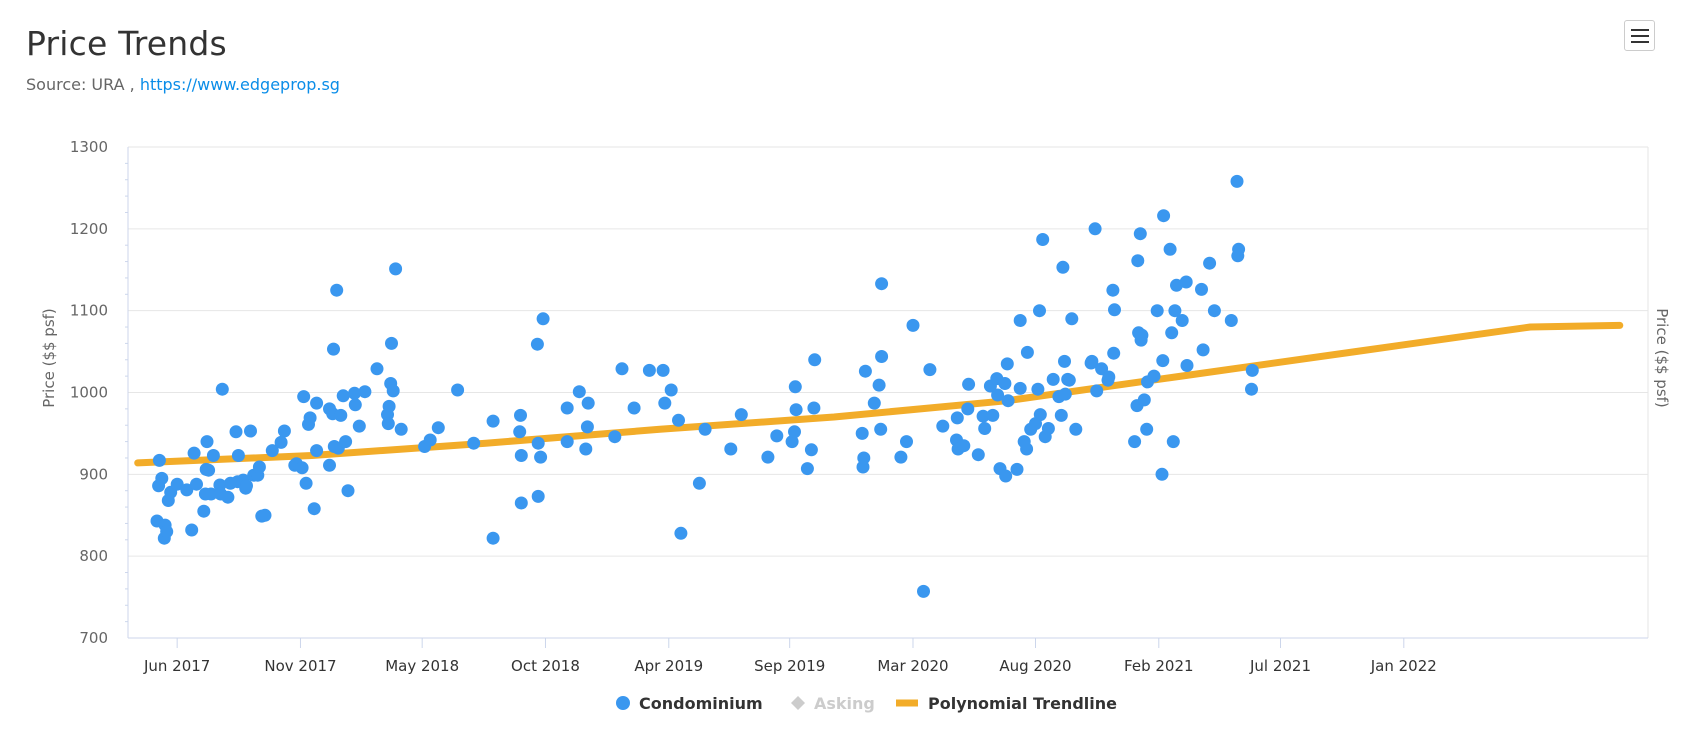 The height and width of the screenshot is (742, 1696). Describe the element at coordinates (833, 703) in the screenshot. I see `legend-item-asking: Asking` at that location.